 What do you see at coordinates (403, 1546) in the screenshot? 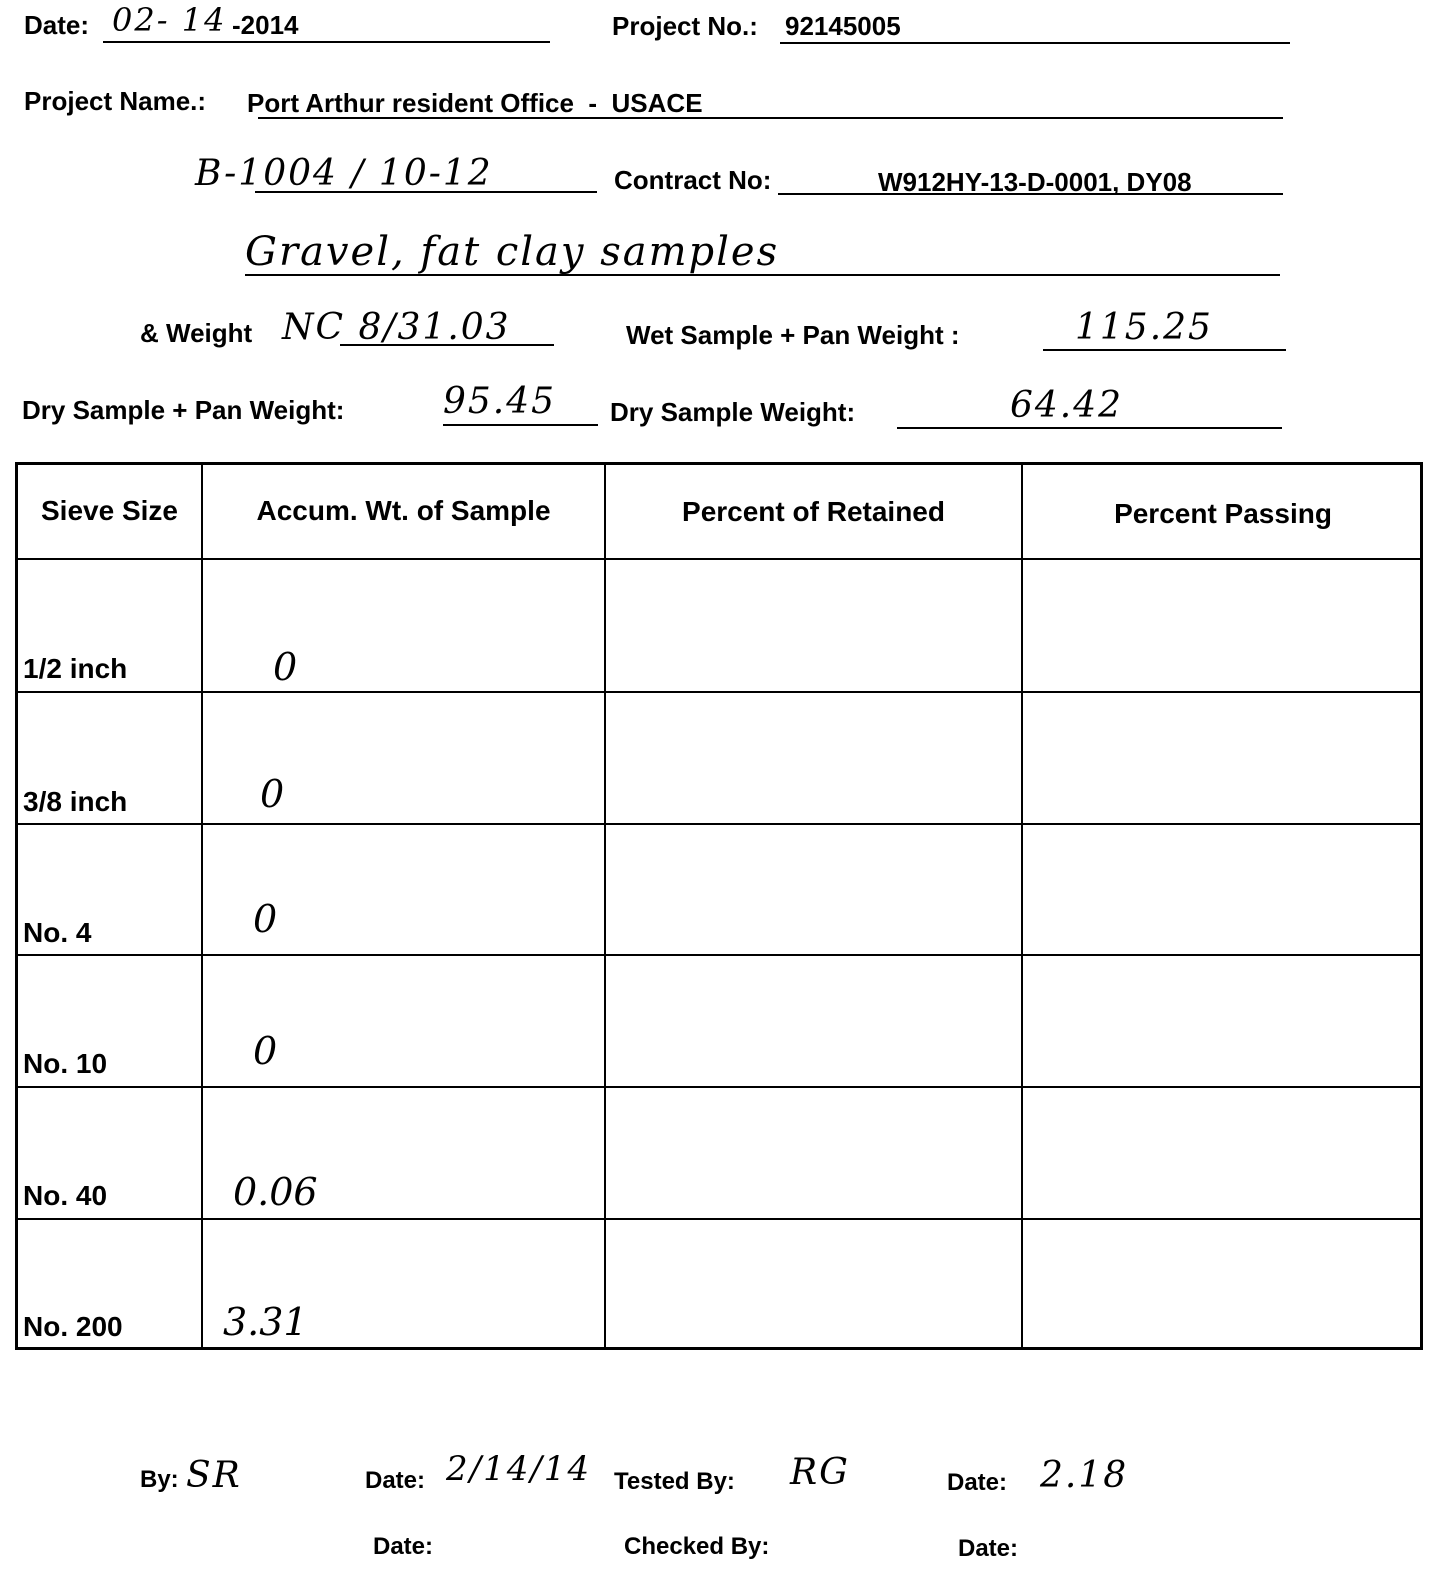
I see `date3-label: Date:` at bounding box center [403, 1546].